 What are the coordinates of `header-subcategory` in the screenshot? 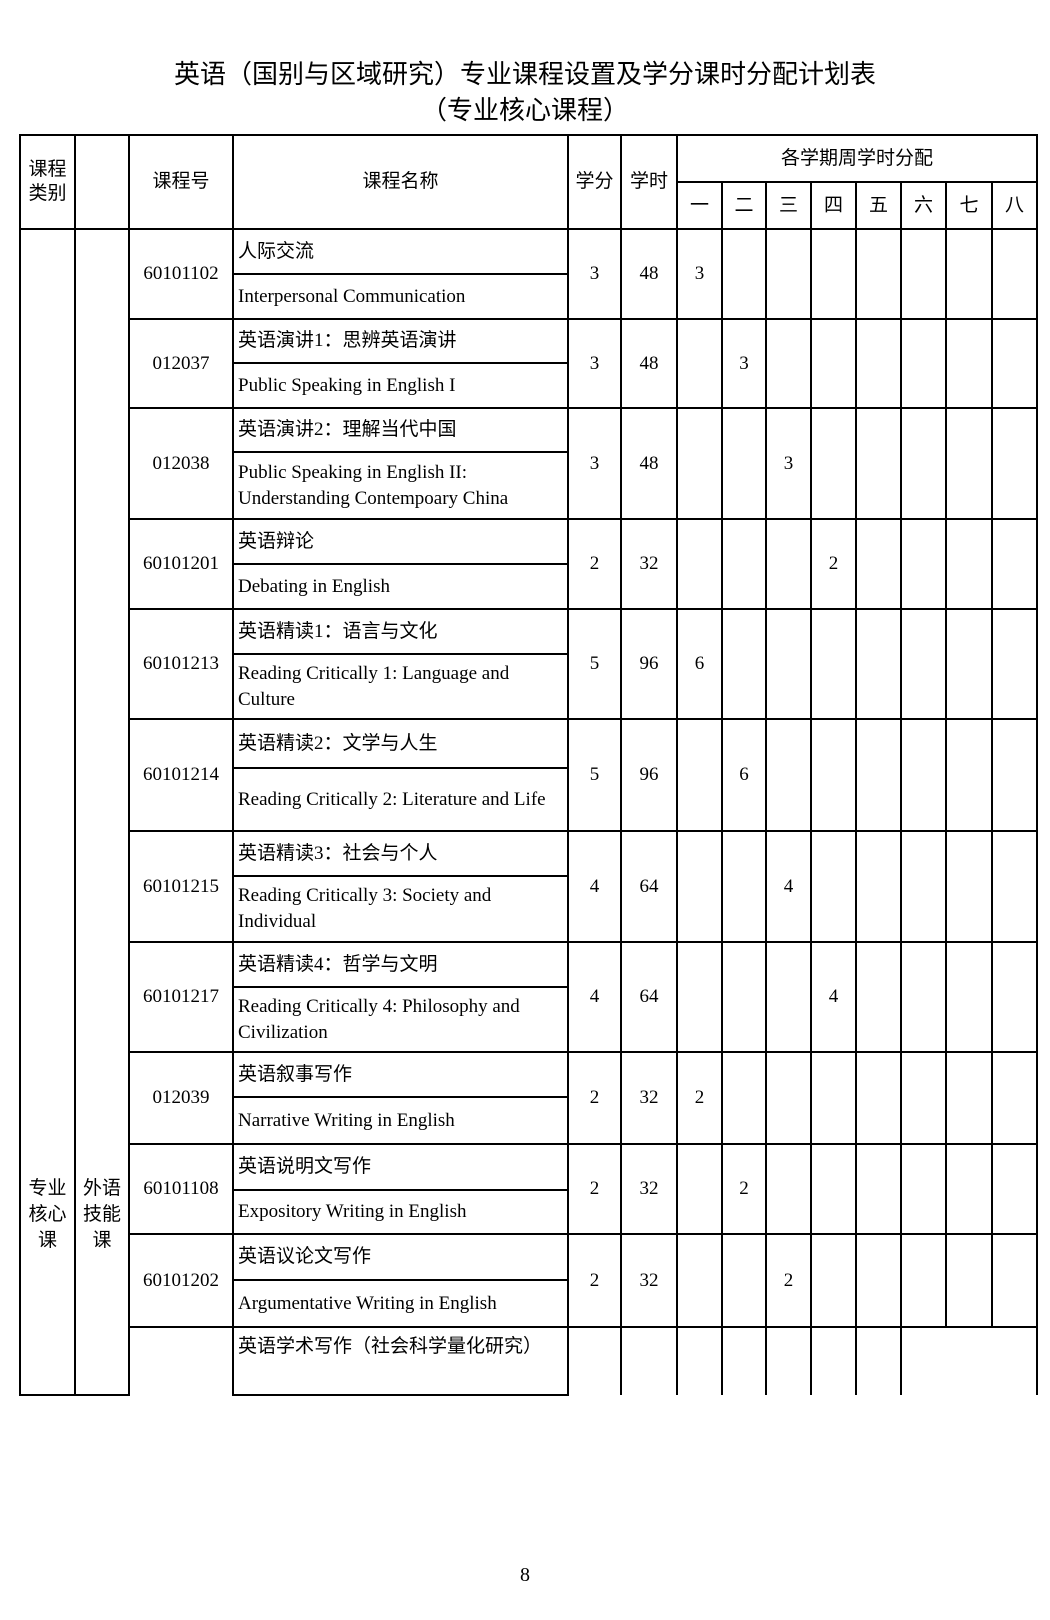 It's located at (102, 182).